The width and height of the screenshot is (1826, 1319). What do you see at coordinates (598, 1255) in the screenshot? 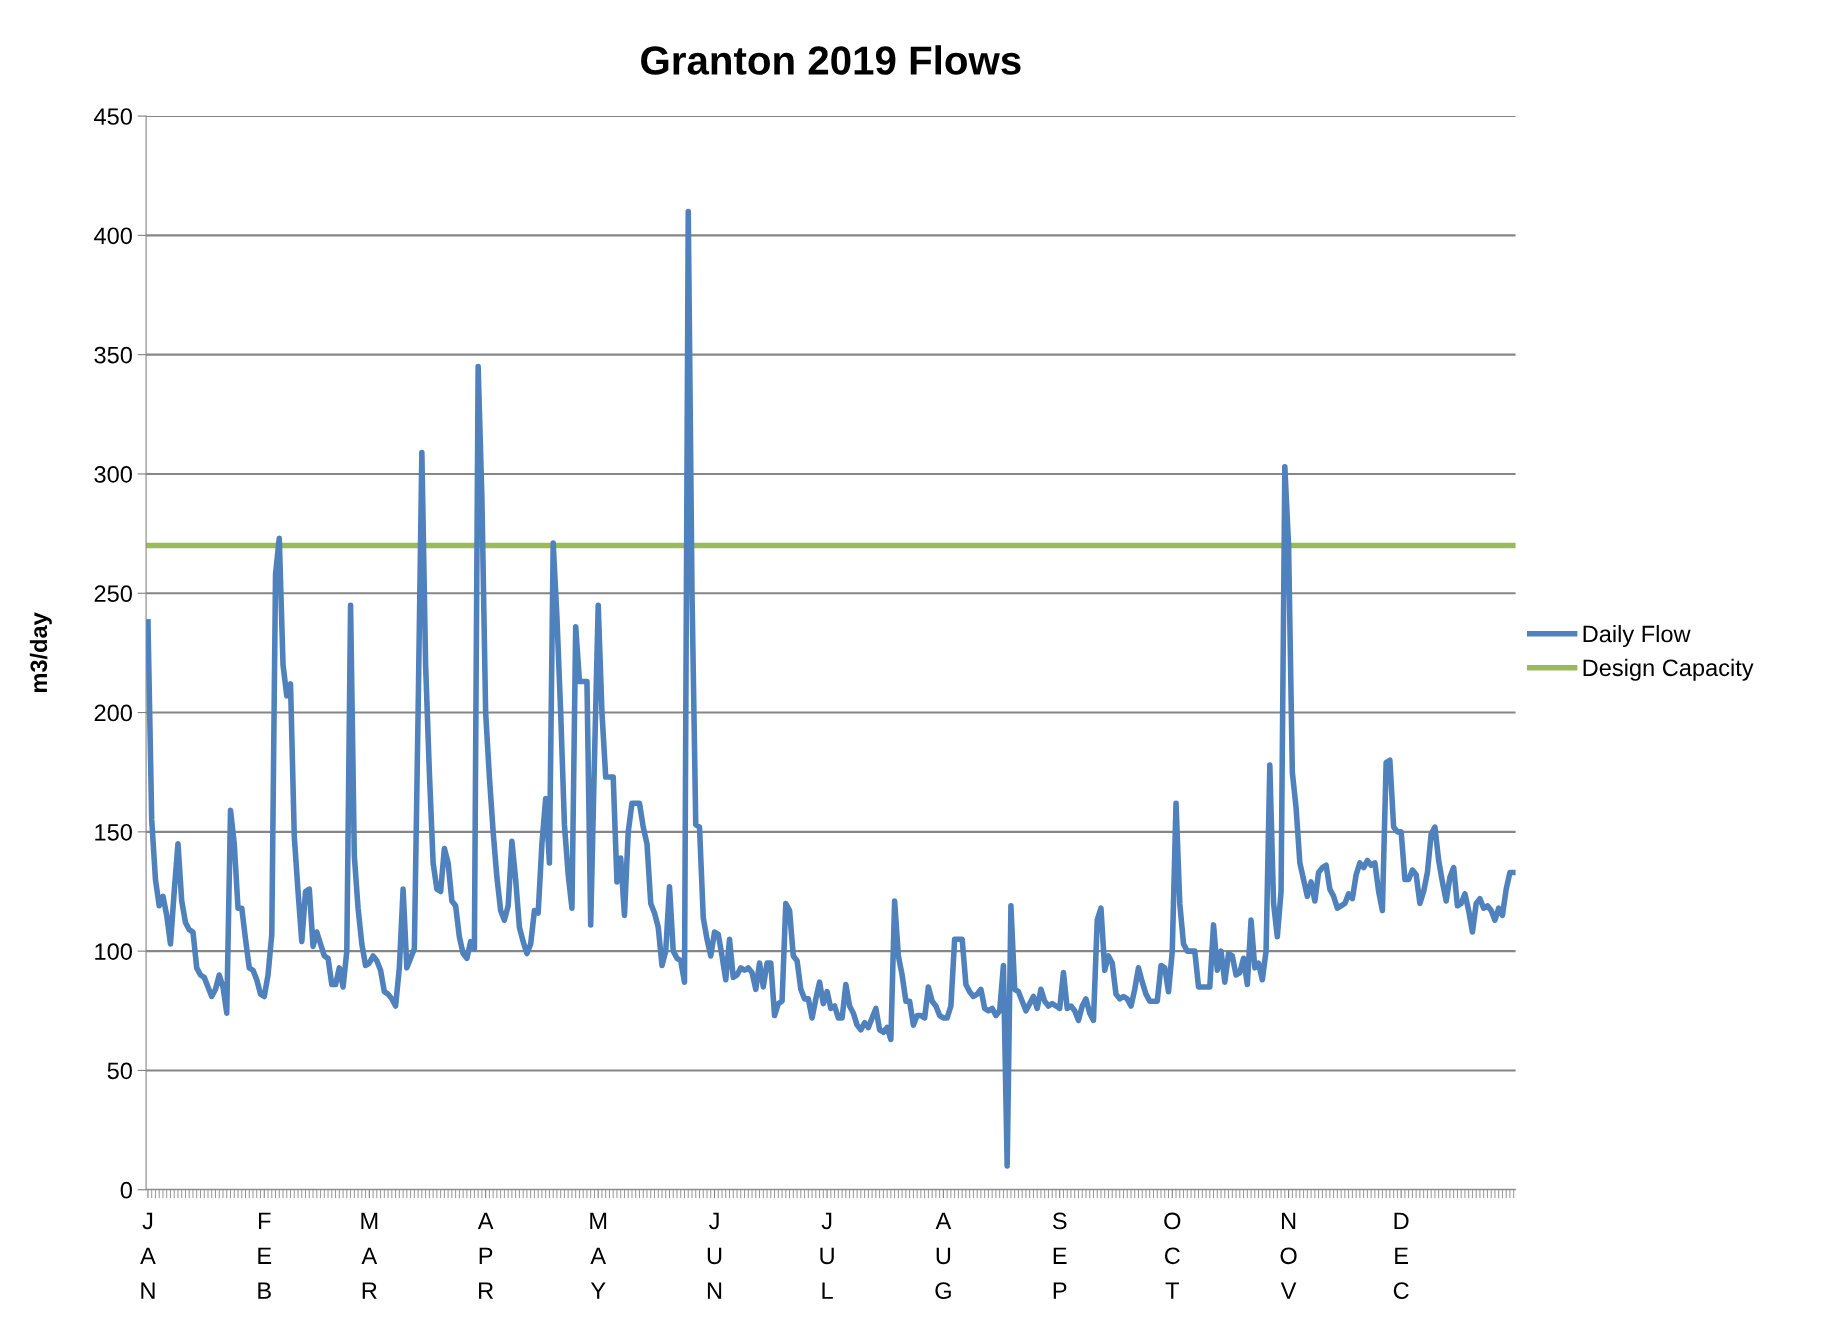
I see `x-tick-label: M A Y` at bounding box center [598, 1255].